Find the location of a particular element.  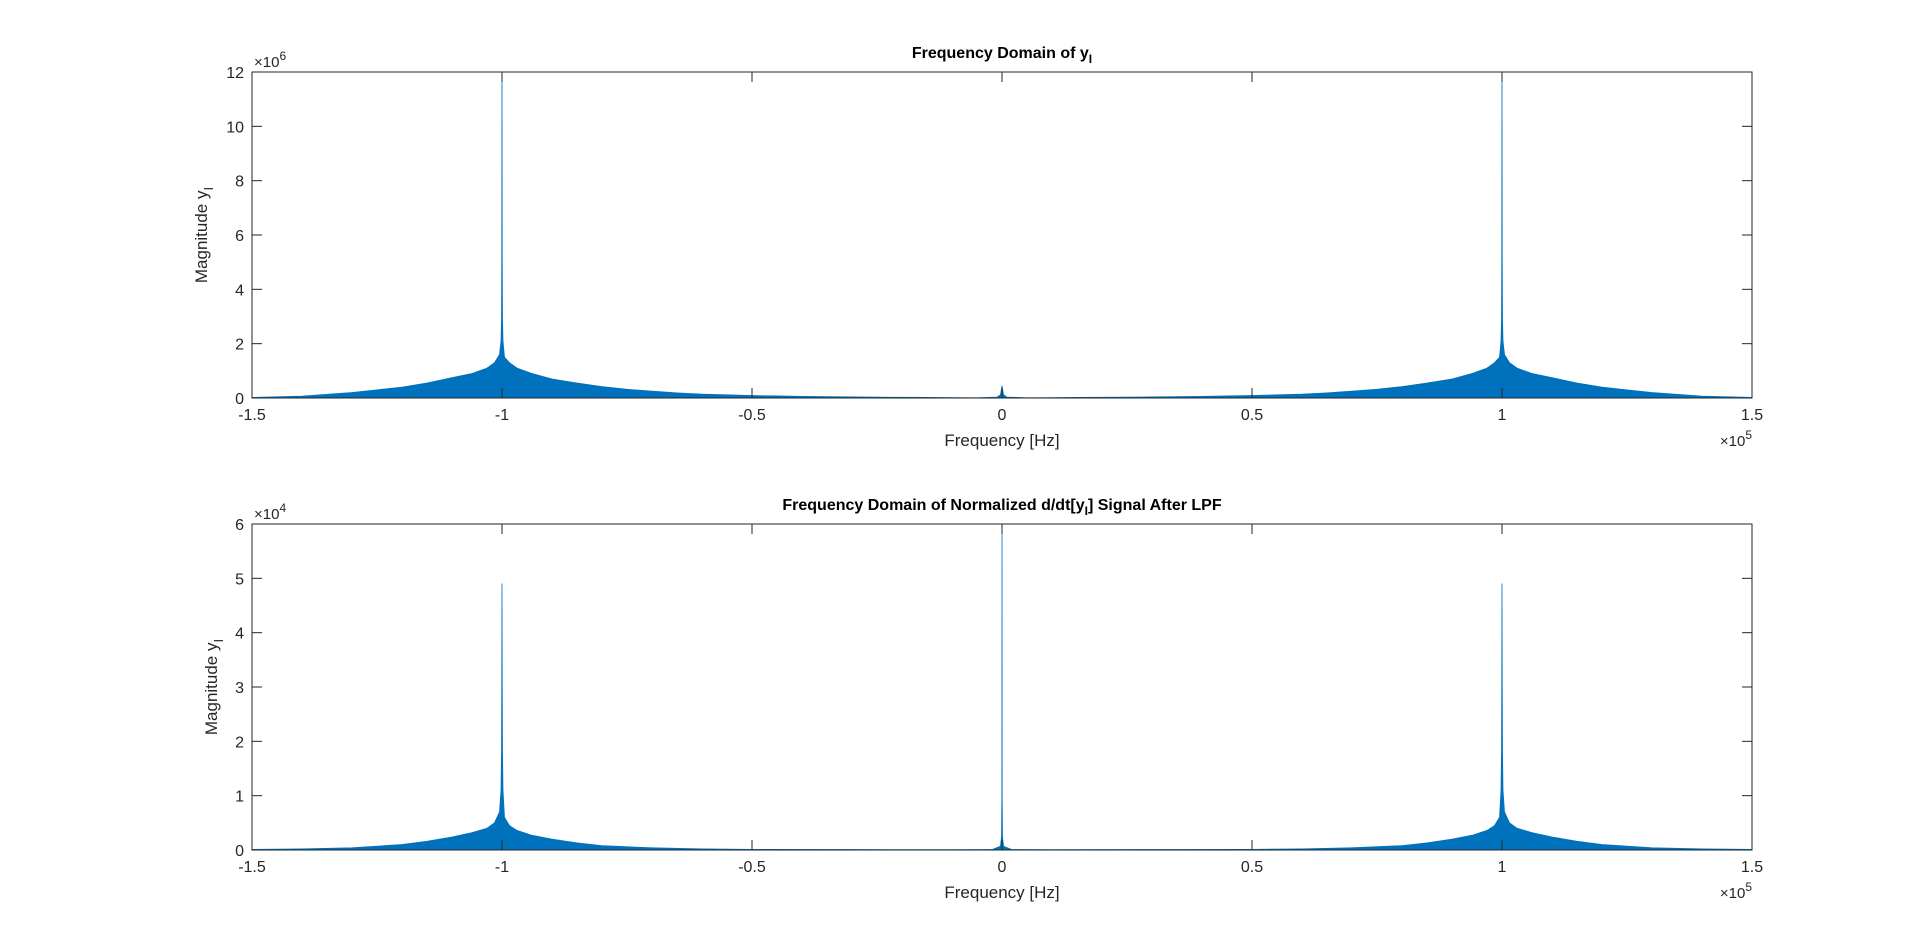

bottom-xtick-label: -1 is located at coordinates (502, 867).